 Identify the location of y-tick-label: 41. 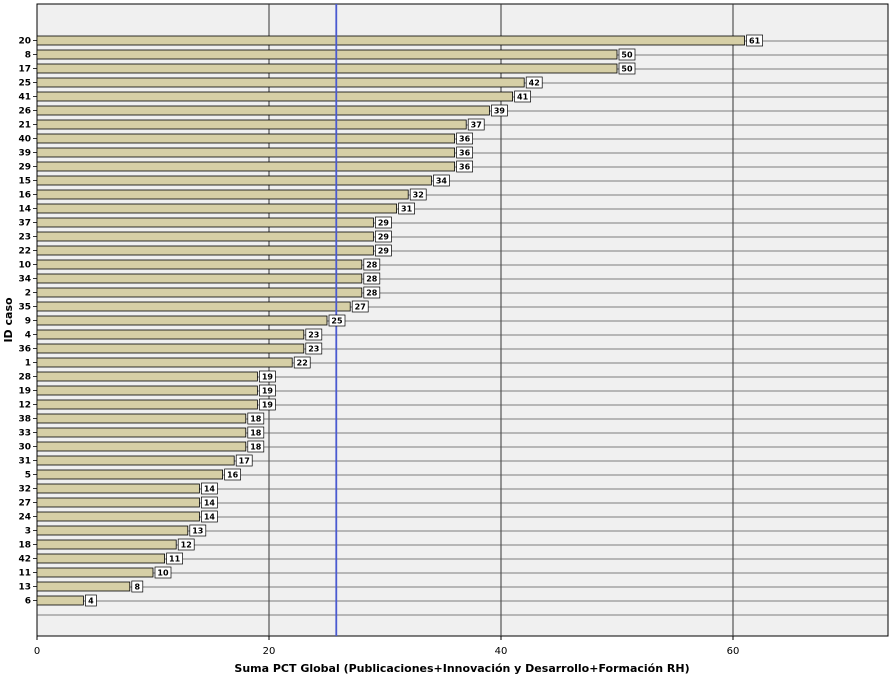
(24, 98).